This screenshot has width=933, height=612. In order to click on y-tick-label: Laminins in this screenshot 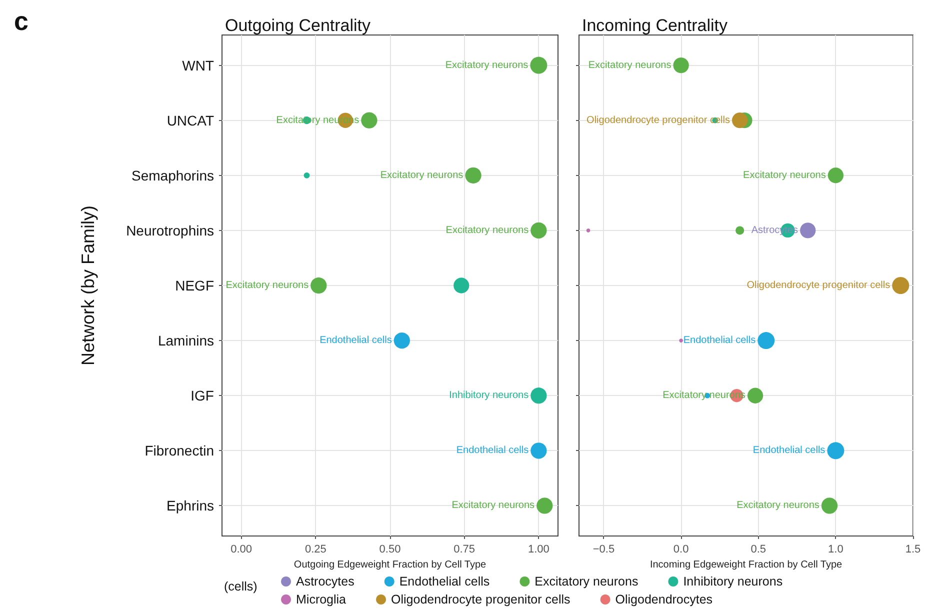, I will do `click(186, 340)`.